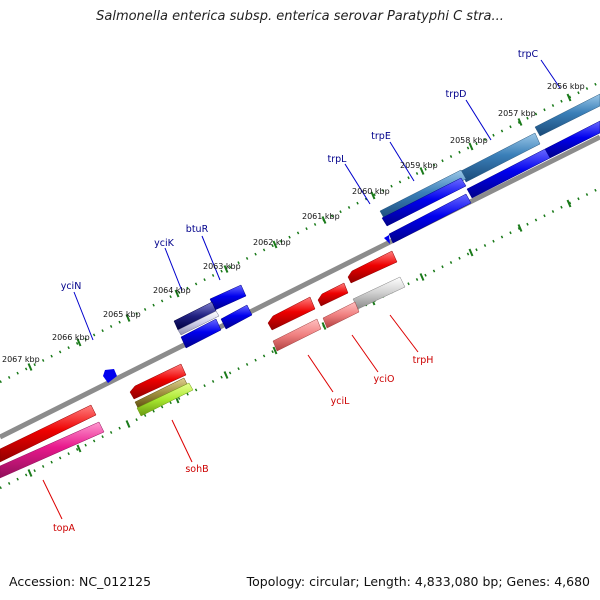 The image size is (600, 600). I want to click on kbp-label: 2056 kbp, so click(566, 86).